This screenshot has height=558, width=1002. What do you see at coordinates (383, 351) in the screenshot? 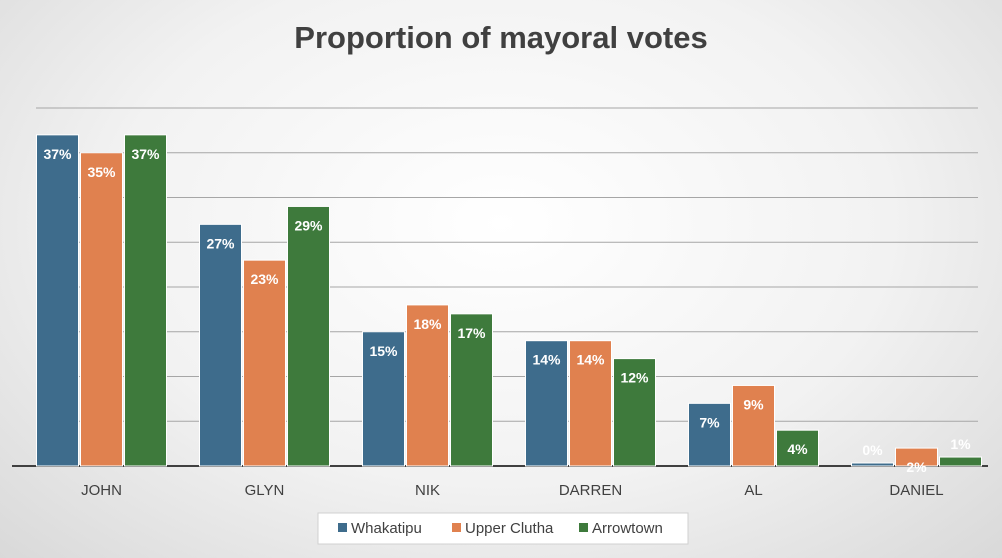
I see `data-label: 15%` at bounding box center [383, 351].